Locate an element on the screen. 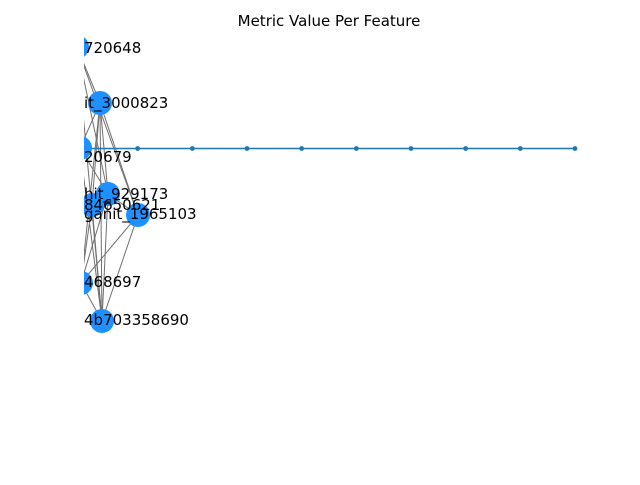 Image resolution: width=640 pixels, height=485 pixels. node-label-n2: it_3000823 is located at coordinates (126, 103).